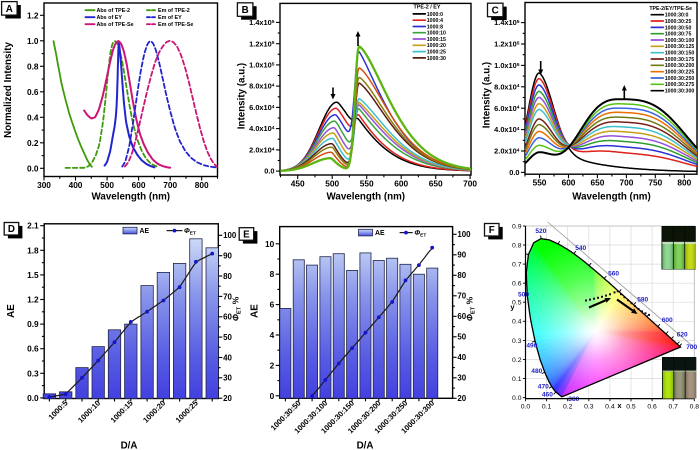 The width and height of the screenshot is (700, 450). I want to click on svg-text: 1000:10, so click(436, 34).